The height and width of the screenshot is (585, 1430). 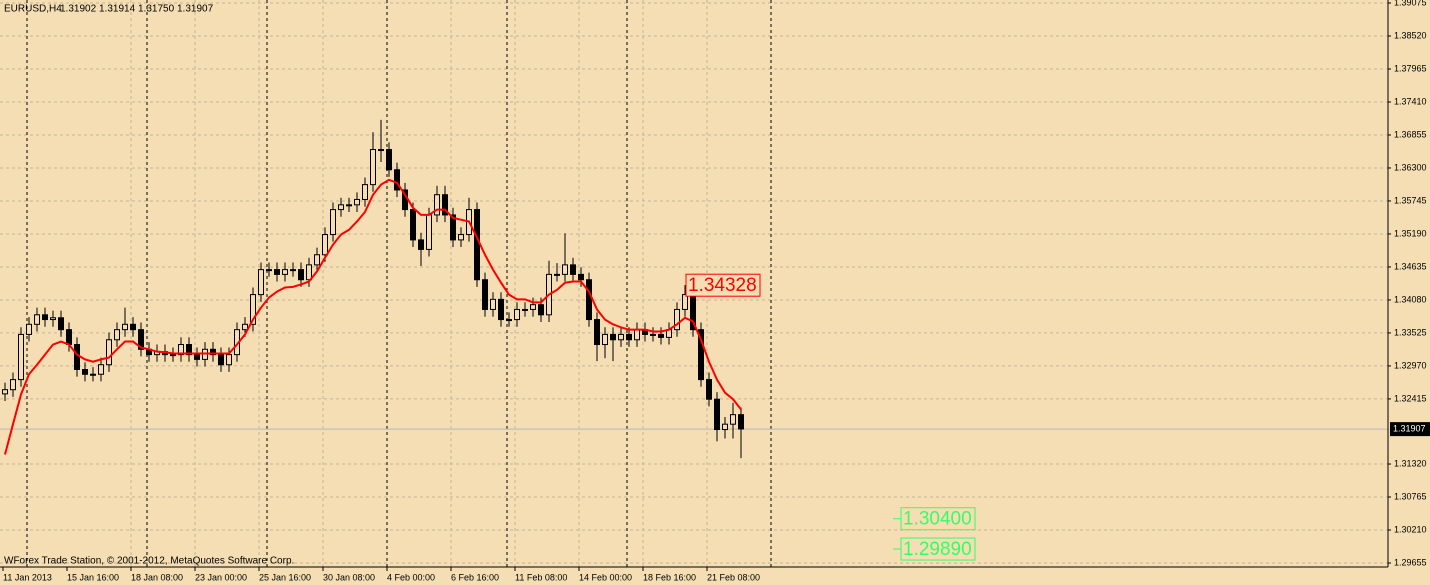 I want to click on x-tick-label: 6 Feb 16:00, so click(x=475, y=577).